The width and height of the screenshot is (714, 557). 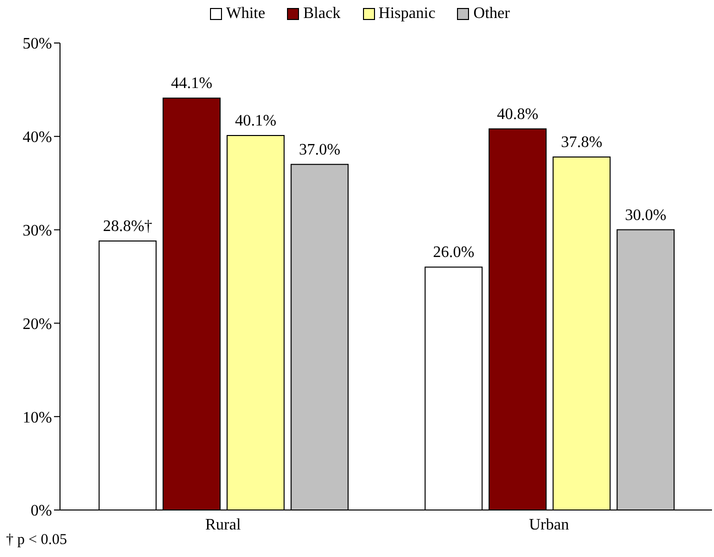 I want to click on data-label: 40.8%, so click(x=517, y=114).